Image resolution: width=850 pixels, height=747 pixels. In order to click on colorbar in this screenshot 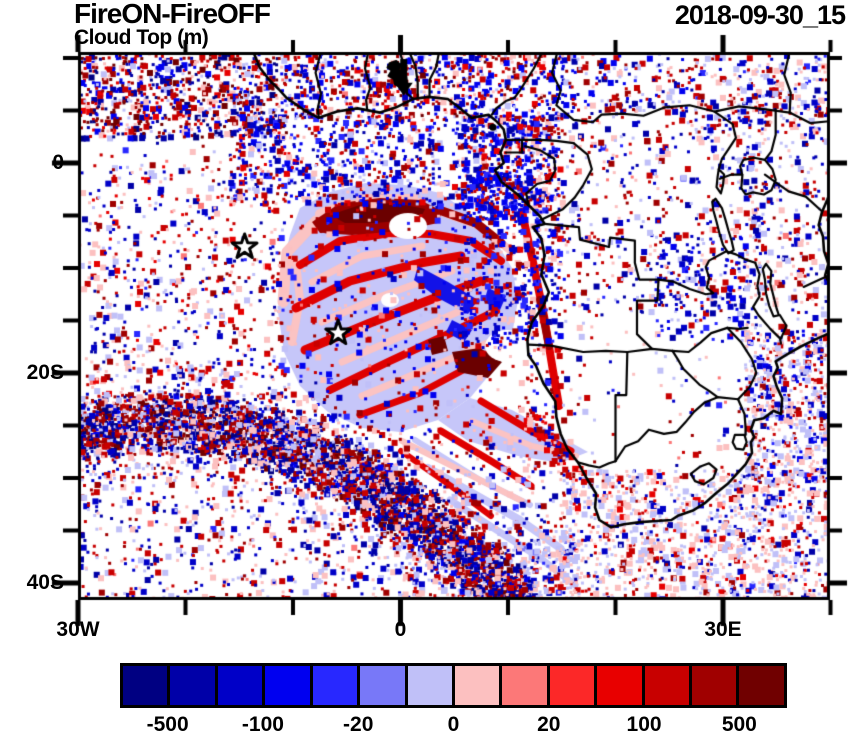, I will do `click(453, 685)`.